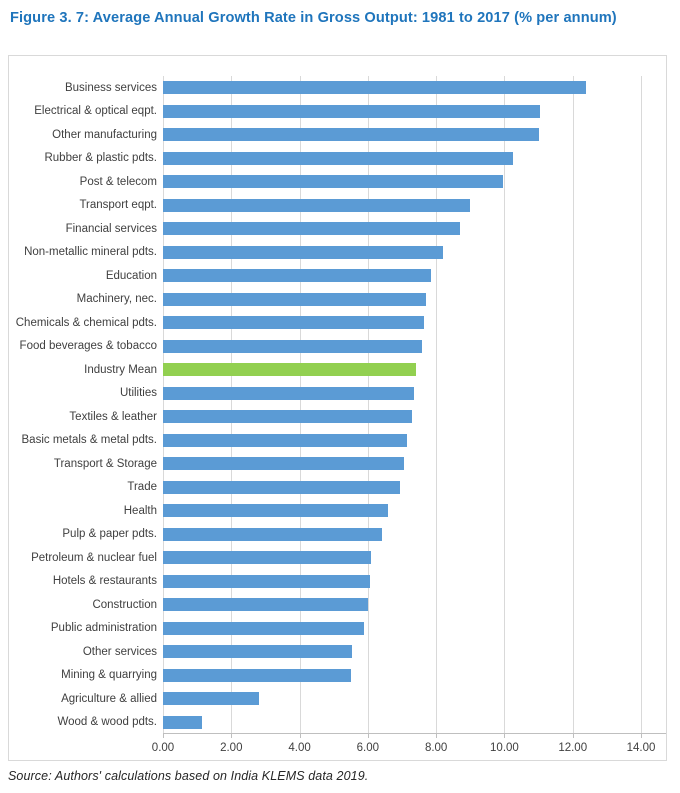 The image size is (680, 793). I want to click on bar-electrical-optical-eqpt, so click(352, 111).